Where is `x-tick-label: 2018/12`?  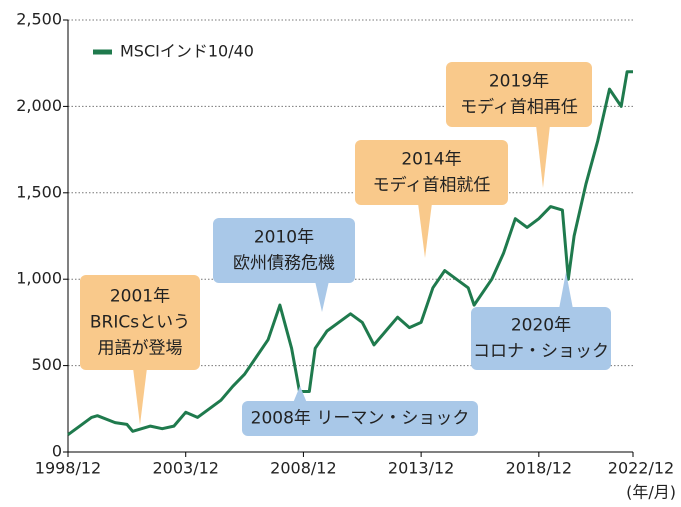
x-tick-label: 2018/12 is located at coordinates (539, 468).